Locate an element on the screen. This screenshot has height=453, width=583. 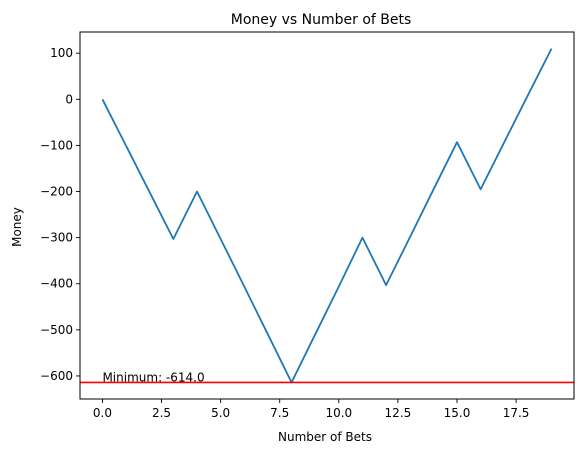
y-tick-label: −500 is located at coordinates (56, 330).